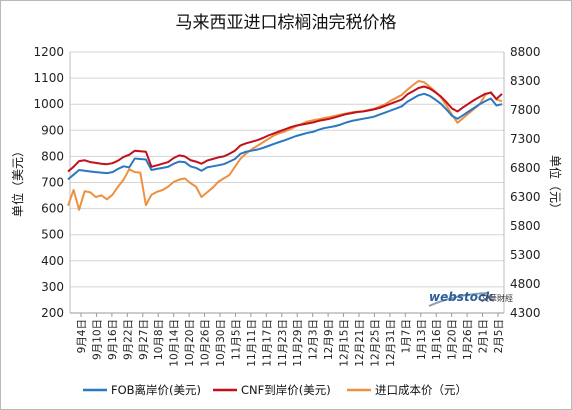  What do you see at coordinates (461, 297) in the screenshot?
I see `watermark-brand: webstock` at bounding box center [461, 297].